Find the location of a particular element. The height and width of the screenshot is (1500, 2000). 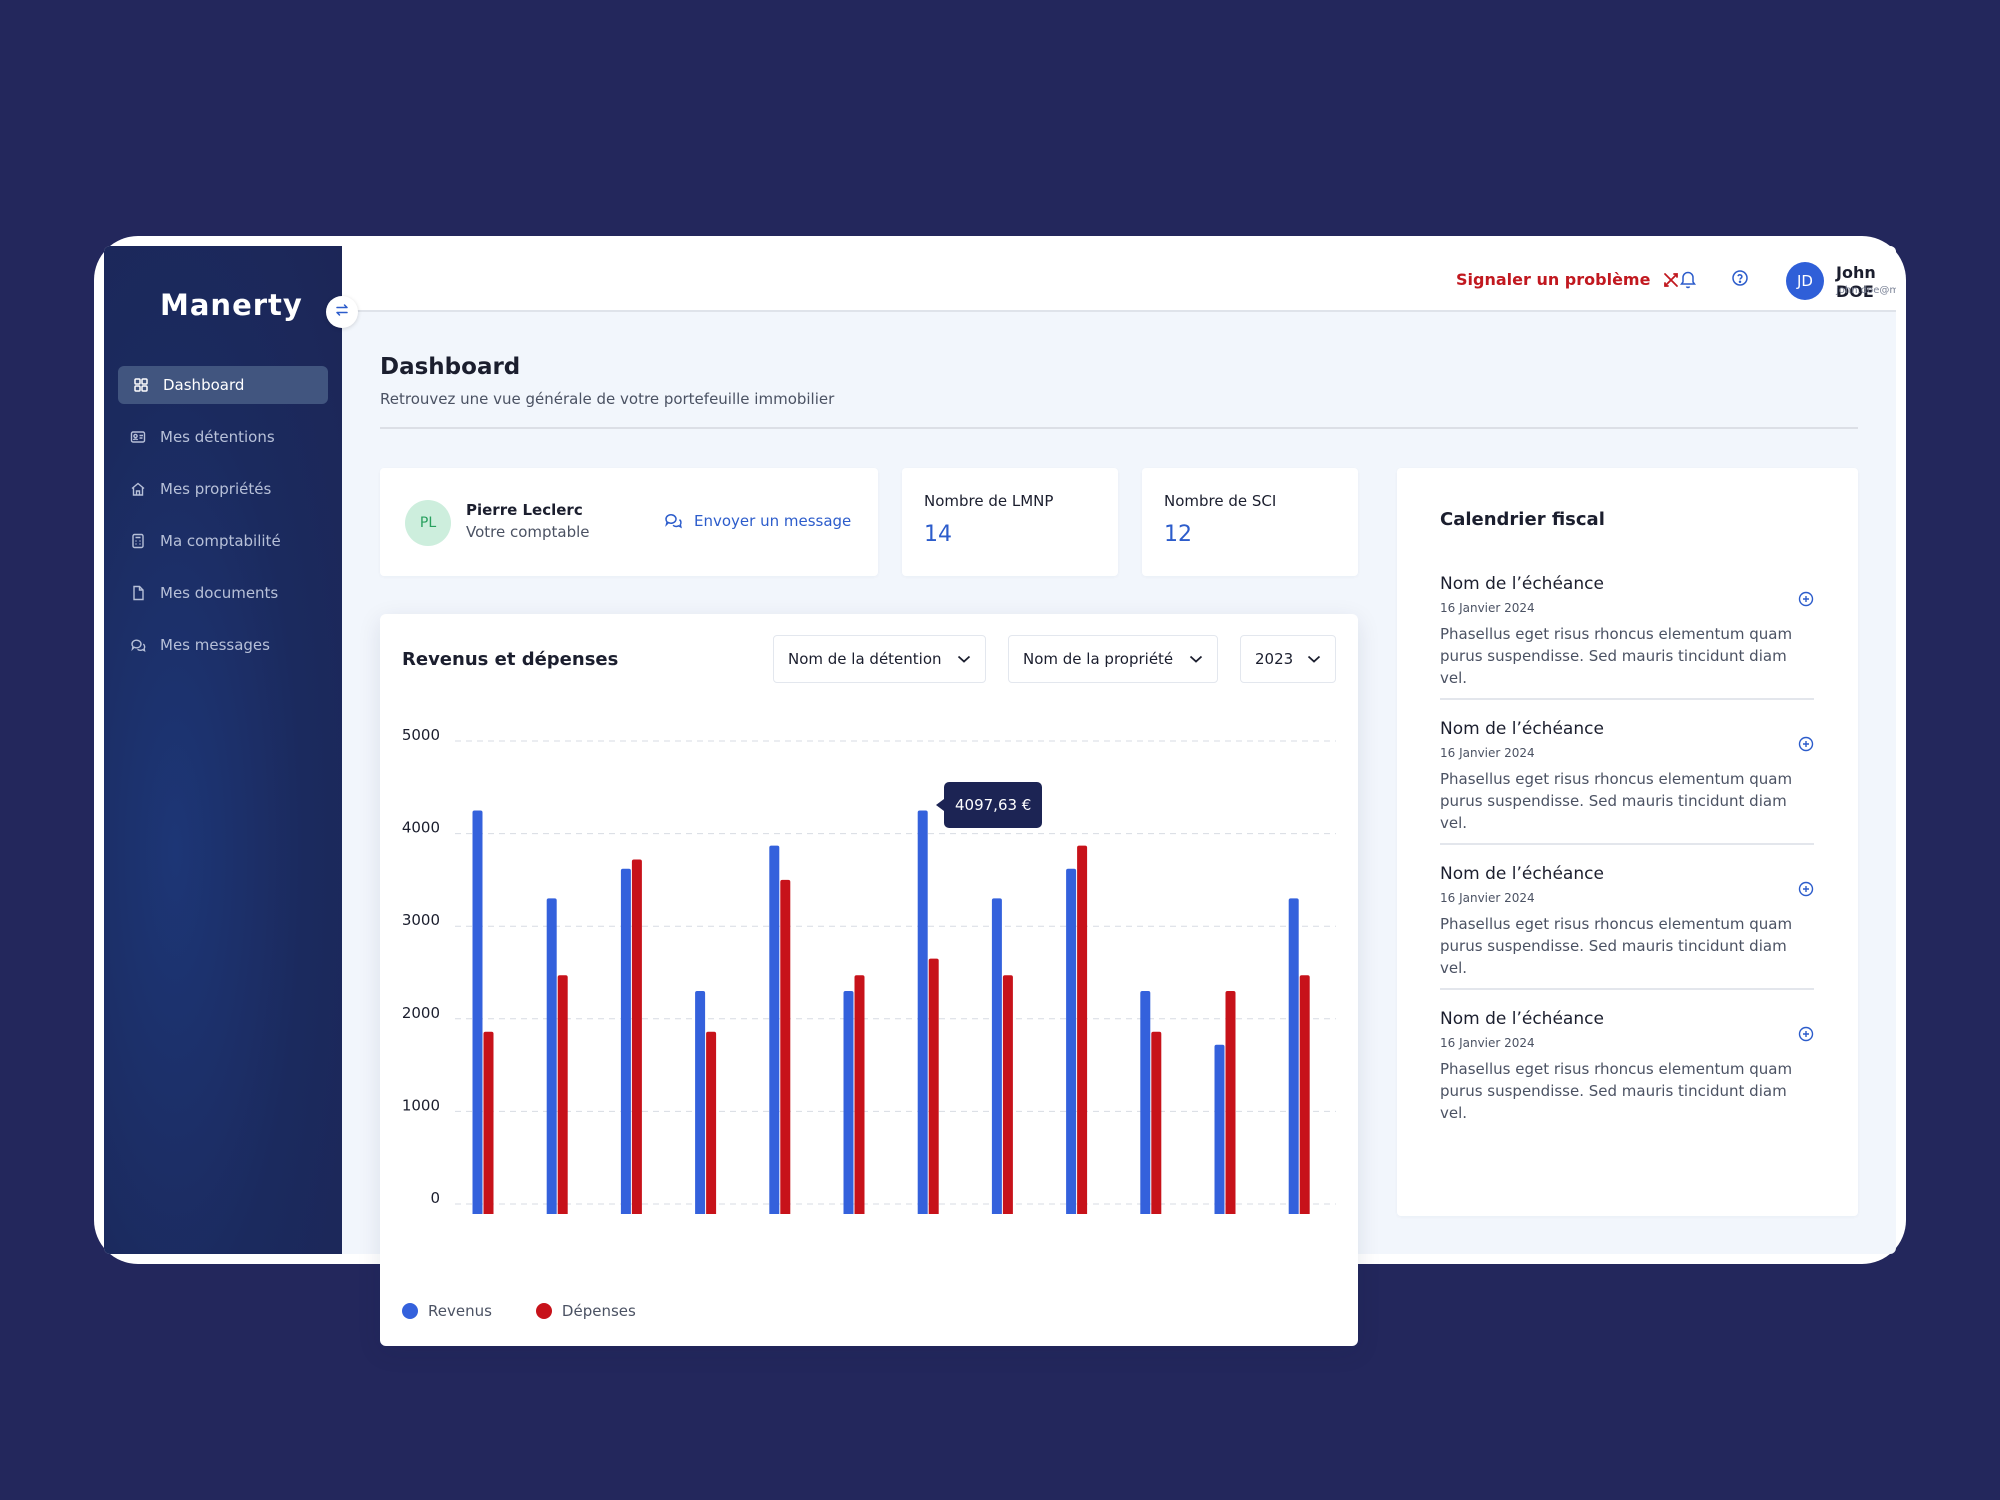

sidebar-item-messages: Mes messages is located at coordinates (223, 645).